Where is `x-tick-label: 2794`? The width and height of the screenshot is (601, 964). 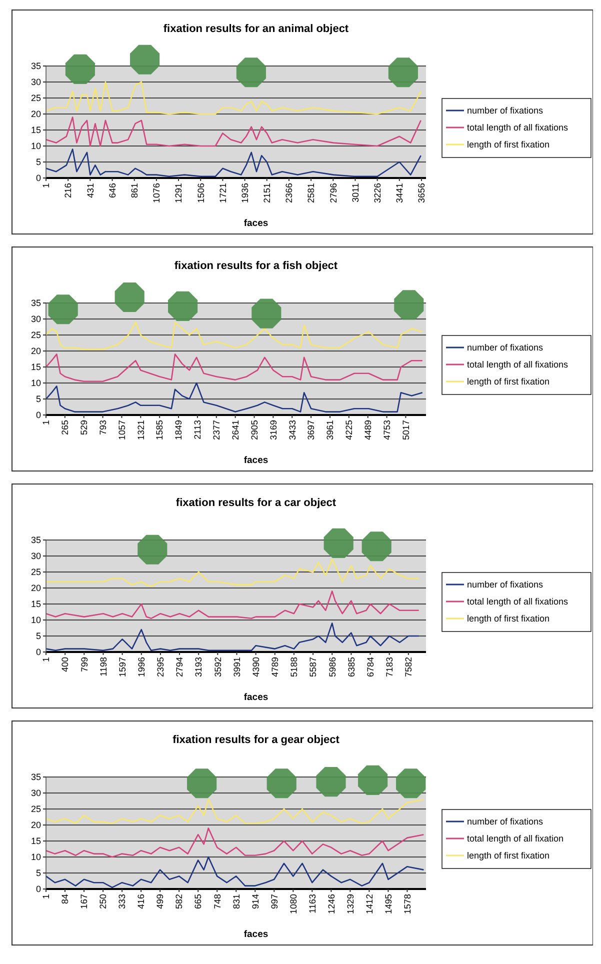
x-tick-label: 2794 is located at coordinates (179, 667).